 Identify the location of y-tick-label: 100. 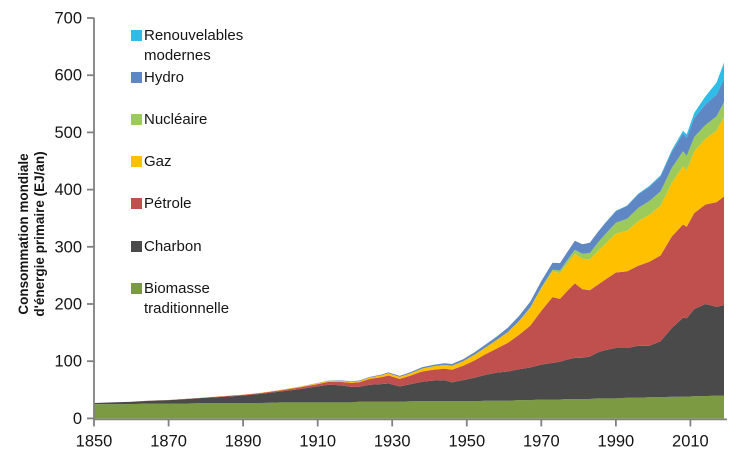
(68, 362).